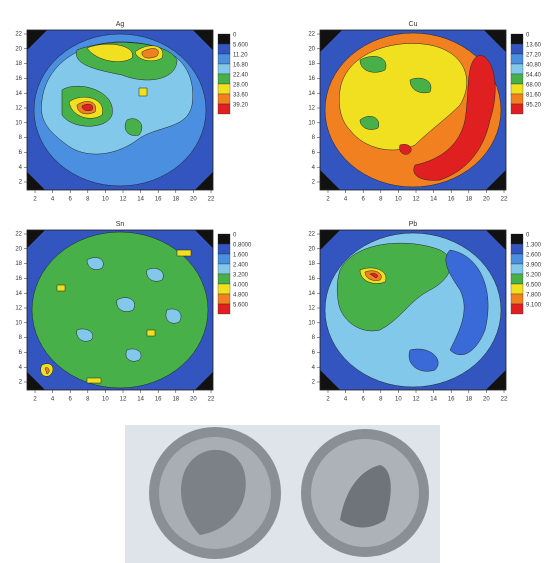 Image resolution: width=558 pixels, height=563 pixels. What do you see at coordinates (314, 353) in the screenshot?
I see `y-tick-label: 6` at bounding box center [314, 353].